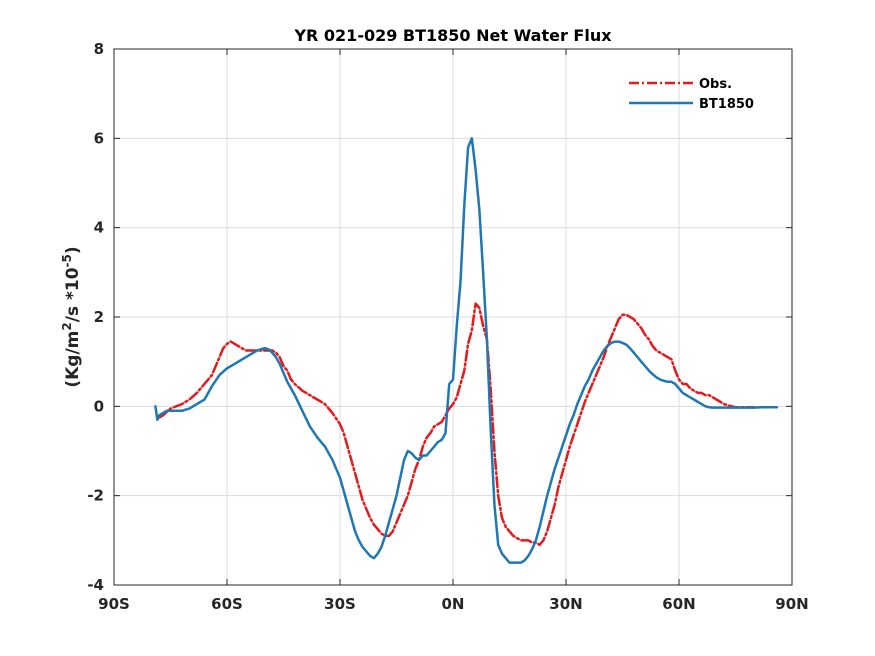 The image size is (875, 656). What do you see at coordinates (678, 604) in the screenshot?
I see `x-tick-label: 60N` at bounding box center [678, 604].